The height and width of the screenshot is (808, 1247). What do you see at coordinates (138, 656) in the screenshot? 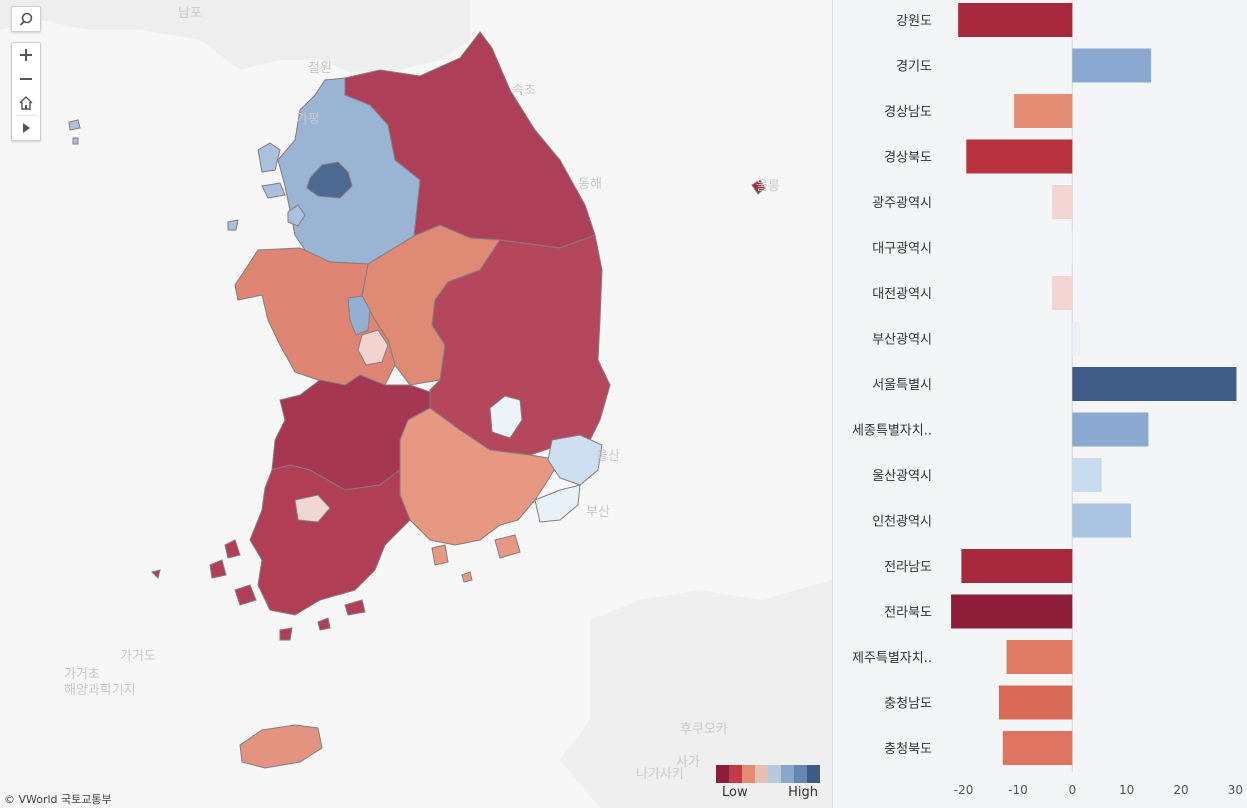
I see `map-place-label: 가거도` at bounding box center [138, 656].